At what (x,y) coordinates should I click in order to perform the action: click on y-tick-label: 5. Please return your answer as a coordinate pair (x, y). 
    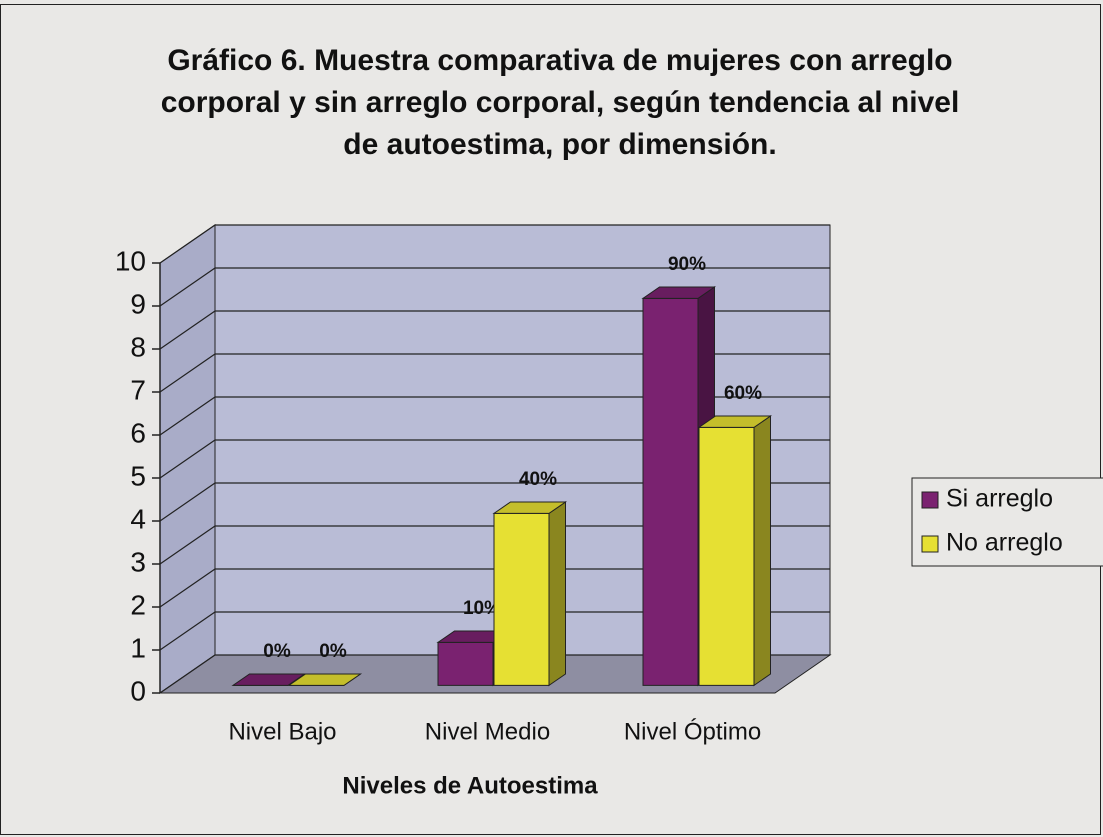
    Looking at the image, I should click on (138, 475).